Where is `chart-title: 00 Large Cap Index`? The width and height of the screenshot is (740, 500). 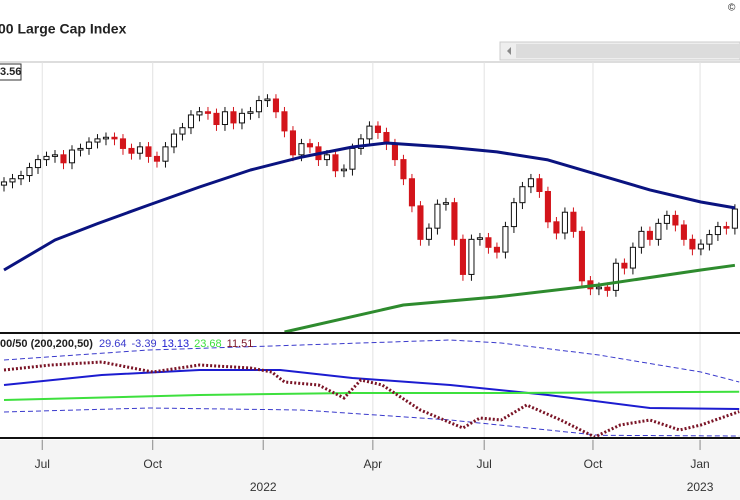
chart-title: 00 Large Cap Index is located at coordinates (63, 29).